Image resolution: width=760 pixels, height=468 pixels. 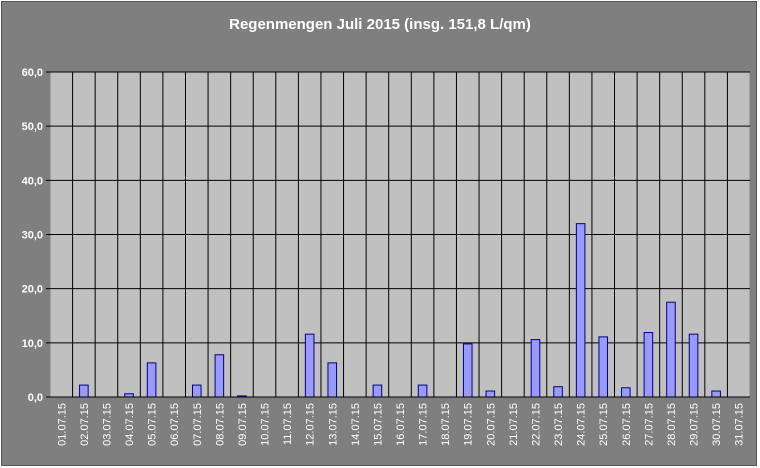 What do you see at coordinates (559, 424) in the screenshot?
I see `x-tick-label: 23.07.15` at bounding box center [559, 424].